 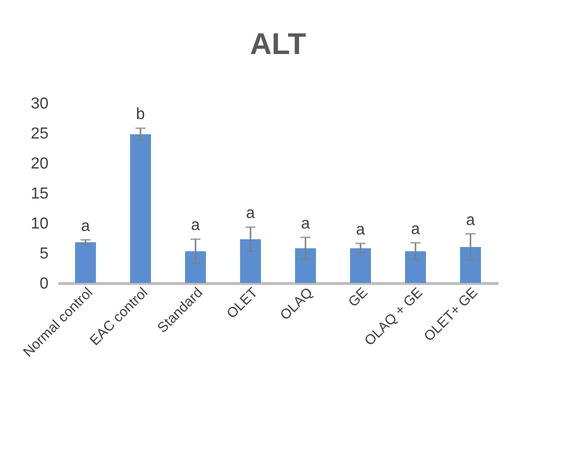 What do you see at coordinates (39, 164) in the screenshot?
I see `y-tick-label: 20` at bounding box center [39, 164].